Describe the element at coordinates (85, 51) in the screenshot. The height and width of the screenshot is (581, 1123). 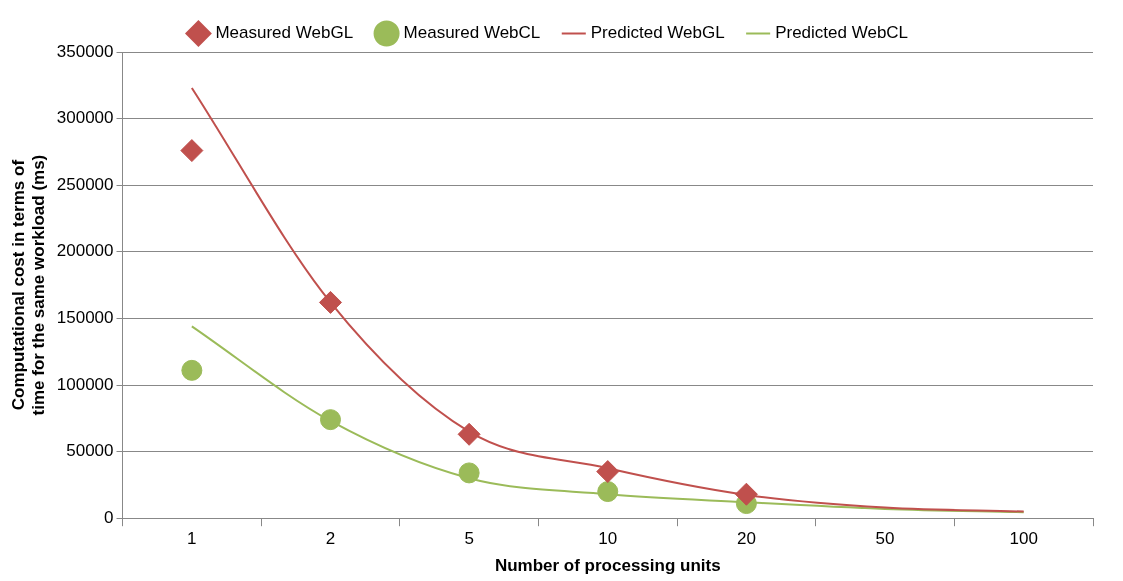
I see `y-tick-label: 350000` at that location.